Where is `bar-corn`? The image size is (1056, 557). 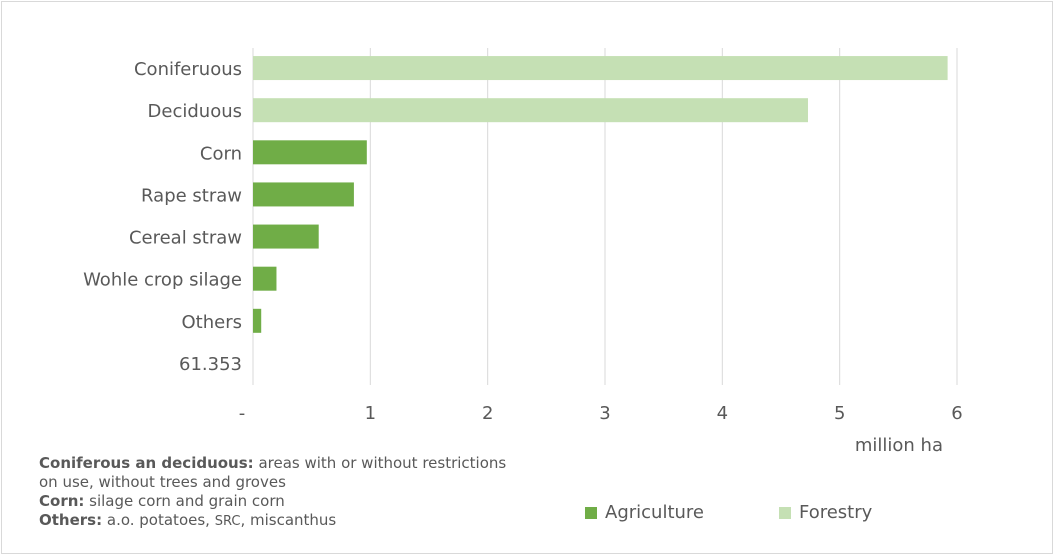 bar-corn is located at coordinates (310, 152).